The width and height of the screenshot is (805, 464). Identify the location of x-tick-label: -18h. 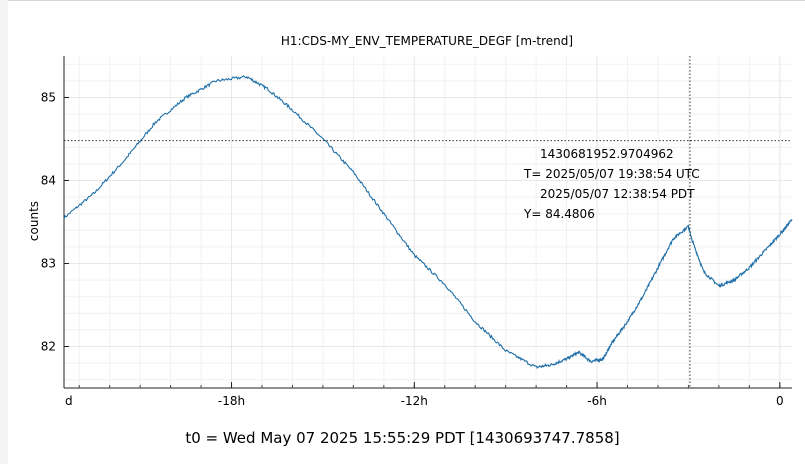
(231, 401).